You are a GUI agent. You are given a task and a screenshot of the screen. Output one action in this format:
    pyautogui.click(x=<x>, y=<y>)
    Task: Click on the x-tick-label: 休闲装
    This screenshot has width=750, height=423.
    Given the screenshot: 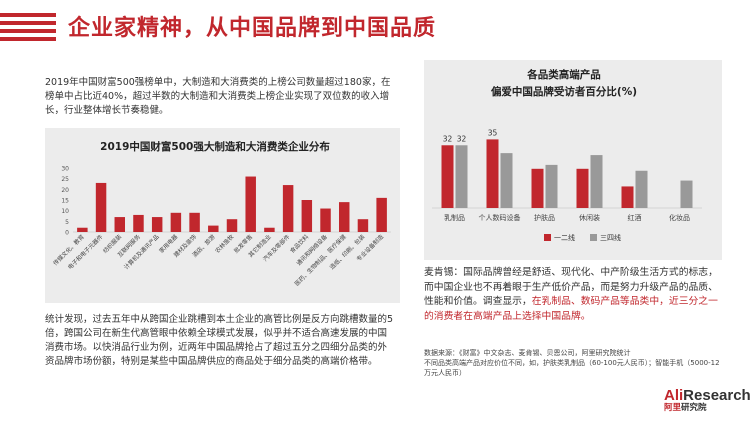 What is the action you would take?
    pyautogui.click(x=589, y=217)
    